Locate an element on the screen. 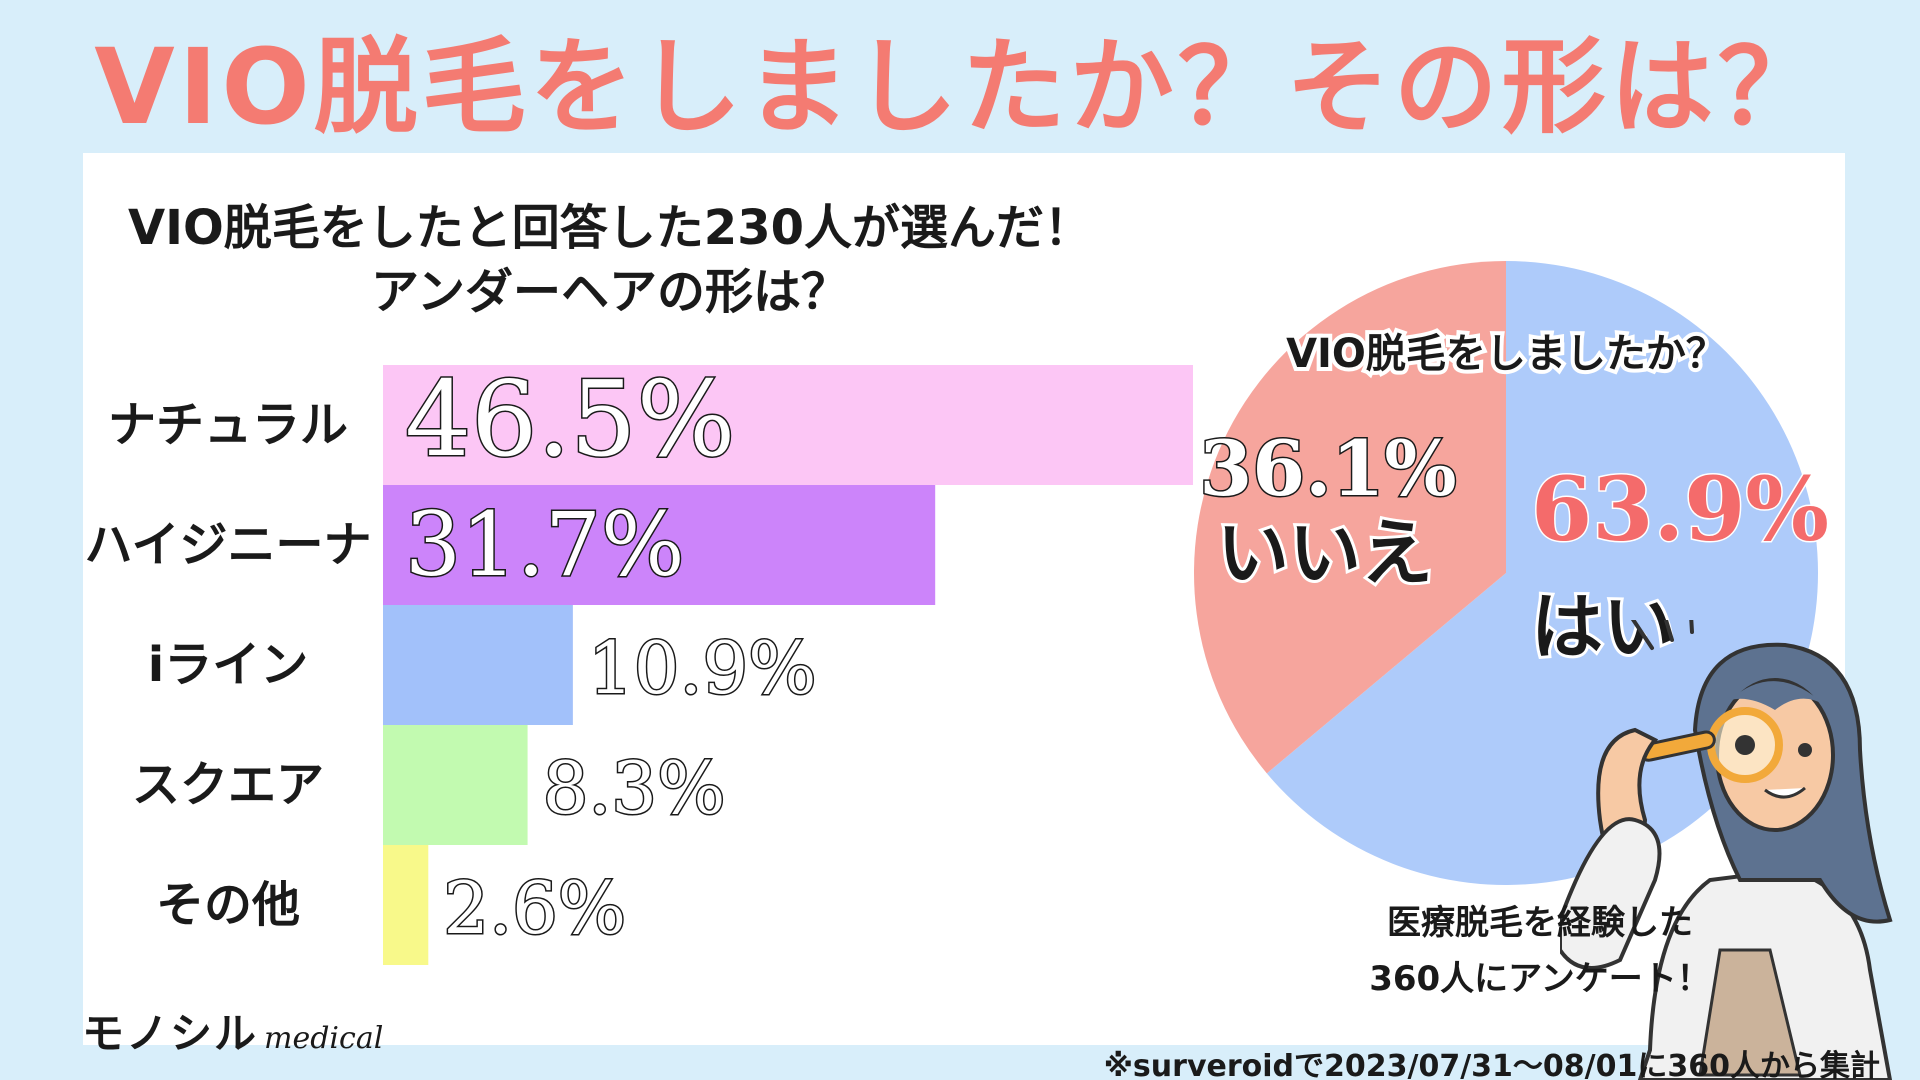 The image size is (1920, 1080). source-footnote: ※surveroidで2023/07/31～08/01に360人から集計 is located at coordinates (1491, 1064).